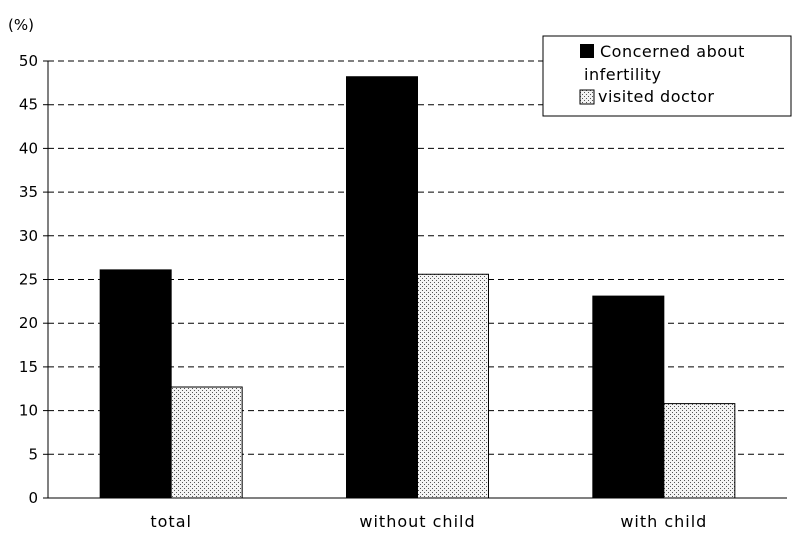 This screenshot has height=535, width=795. Describe the element at coordinates (171, 521) in the screenshot. I see `x-category-label: total` at that location.